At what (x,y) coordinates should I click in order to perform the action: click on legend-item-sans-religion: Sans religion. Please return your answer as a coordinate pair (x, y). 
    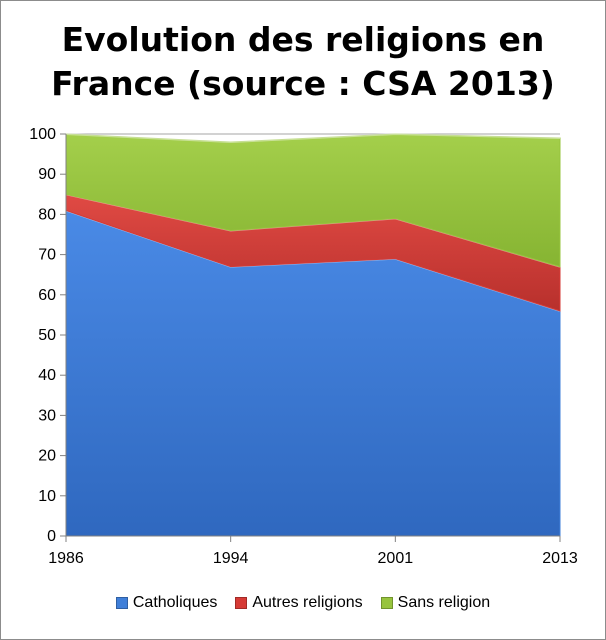
    Looking at the image, I should click on (435, 603).